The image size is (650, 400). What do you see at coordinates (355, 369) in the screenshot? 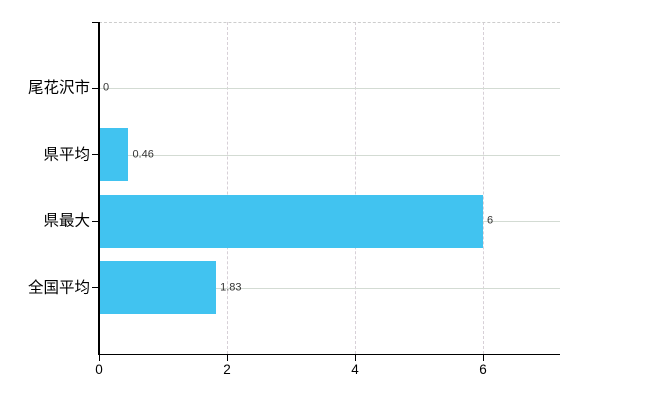
I see `x-tick-label: 4` at bounding box center [355, 369].